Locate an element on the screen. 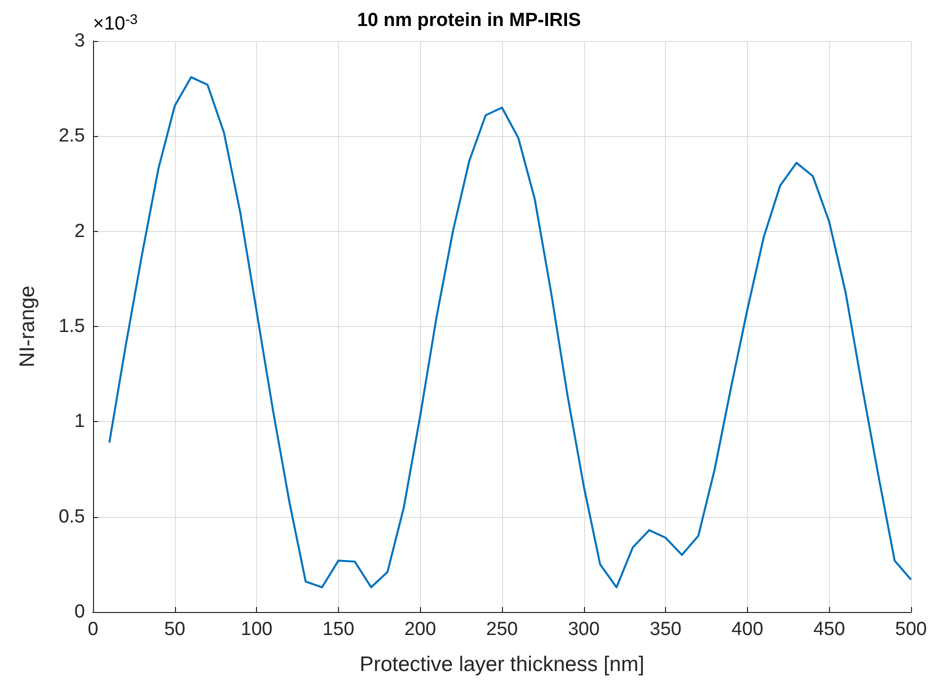 This screenshot has width=938, height=695. x-tick-label: 400 is located at coordinates (748, 629).